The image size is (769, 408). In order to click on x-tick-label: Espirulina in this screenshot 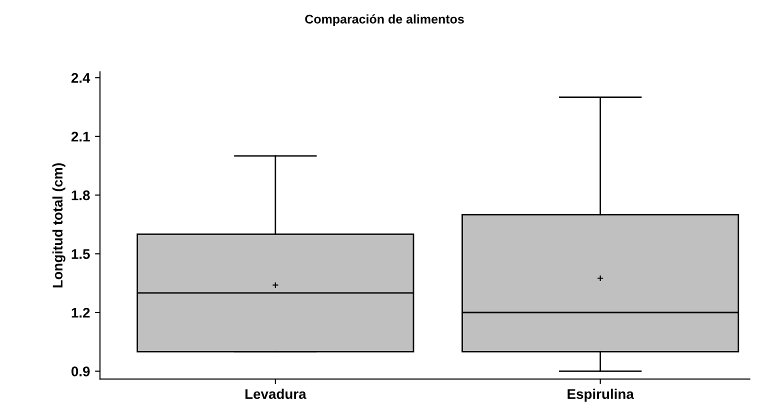, I will do `click(601, 395)`.